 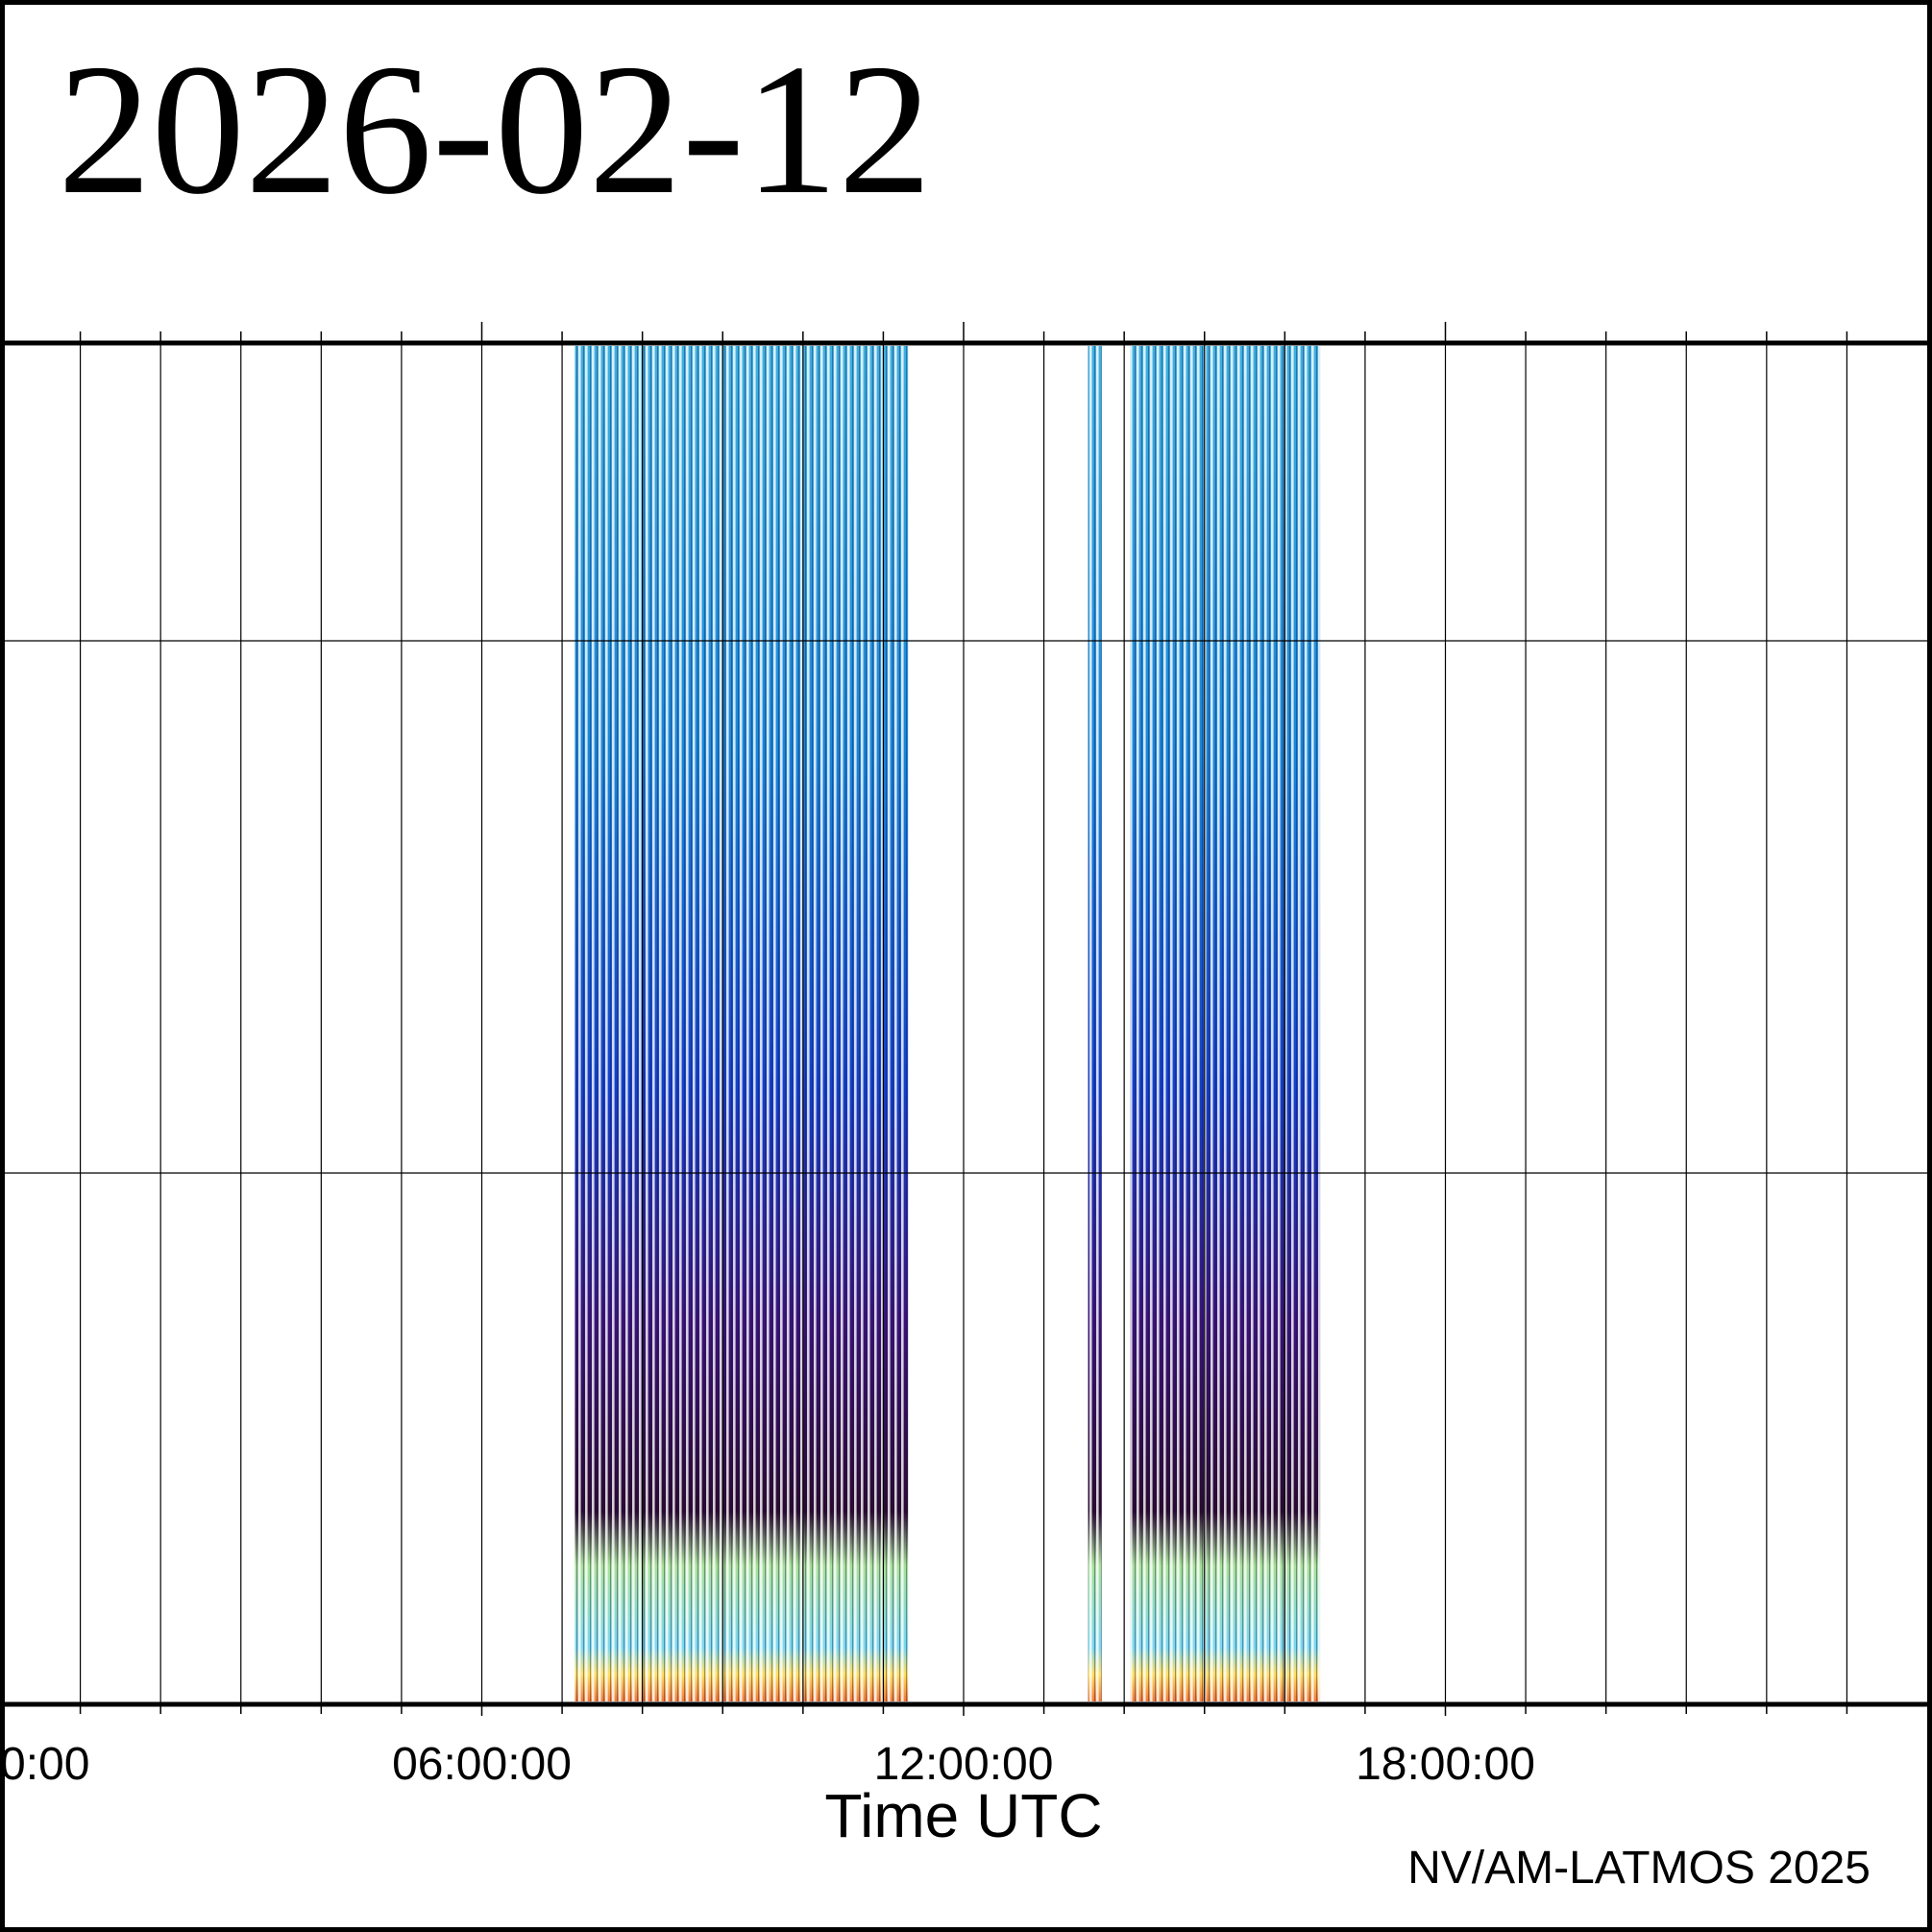 What do you see at coordinates (1639, 1869) in the screenshot?
I see `credit: NV/AM-LATMOS 2025` at bounding box center [1639, 1869].